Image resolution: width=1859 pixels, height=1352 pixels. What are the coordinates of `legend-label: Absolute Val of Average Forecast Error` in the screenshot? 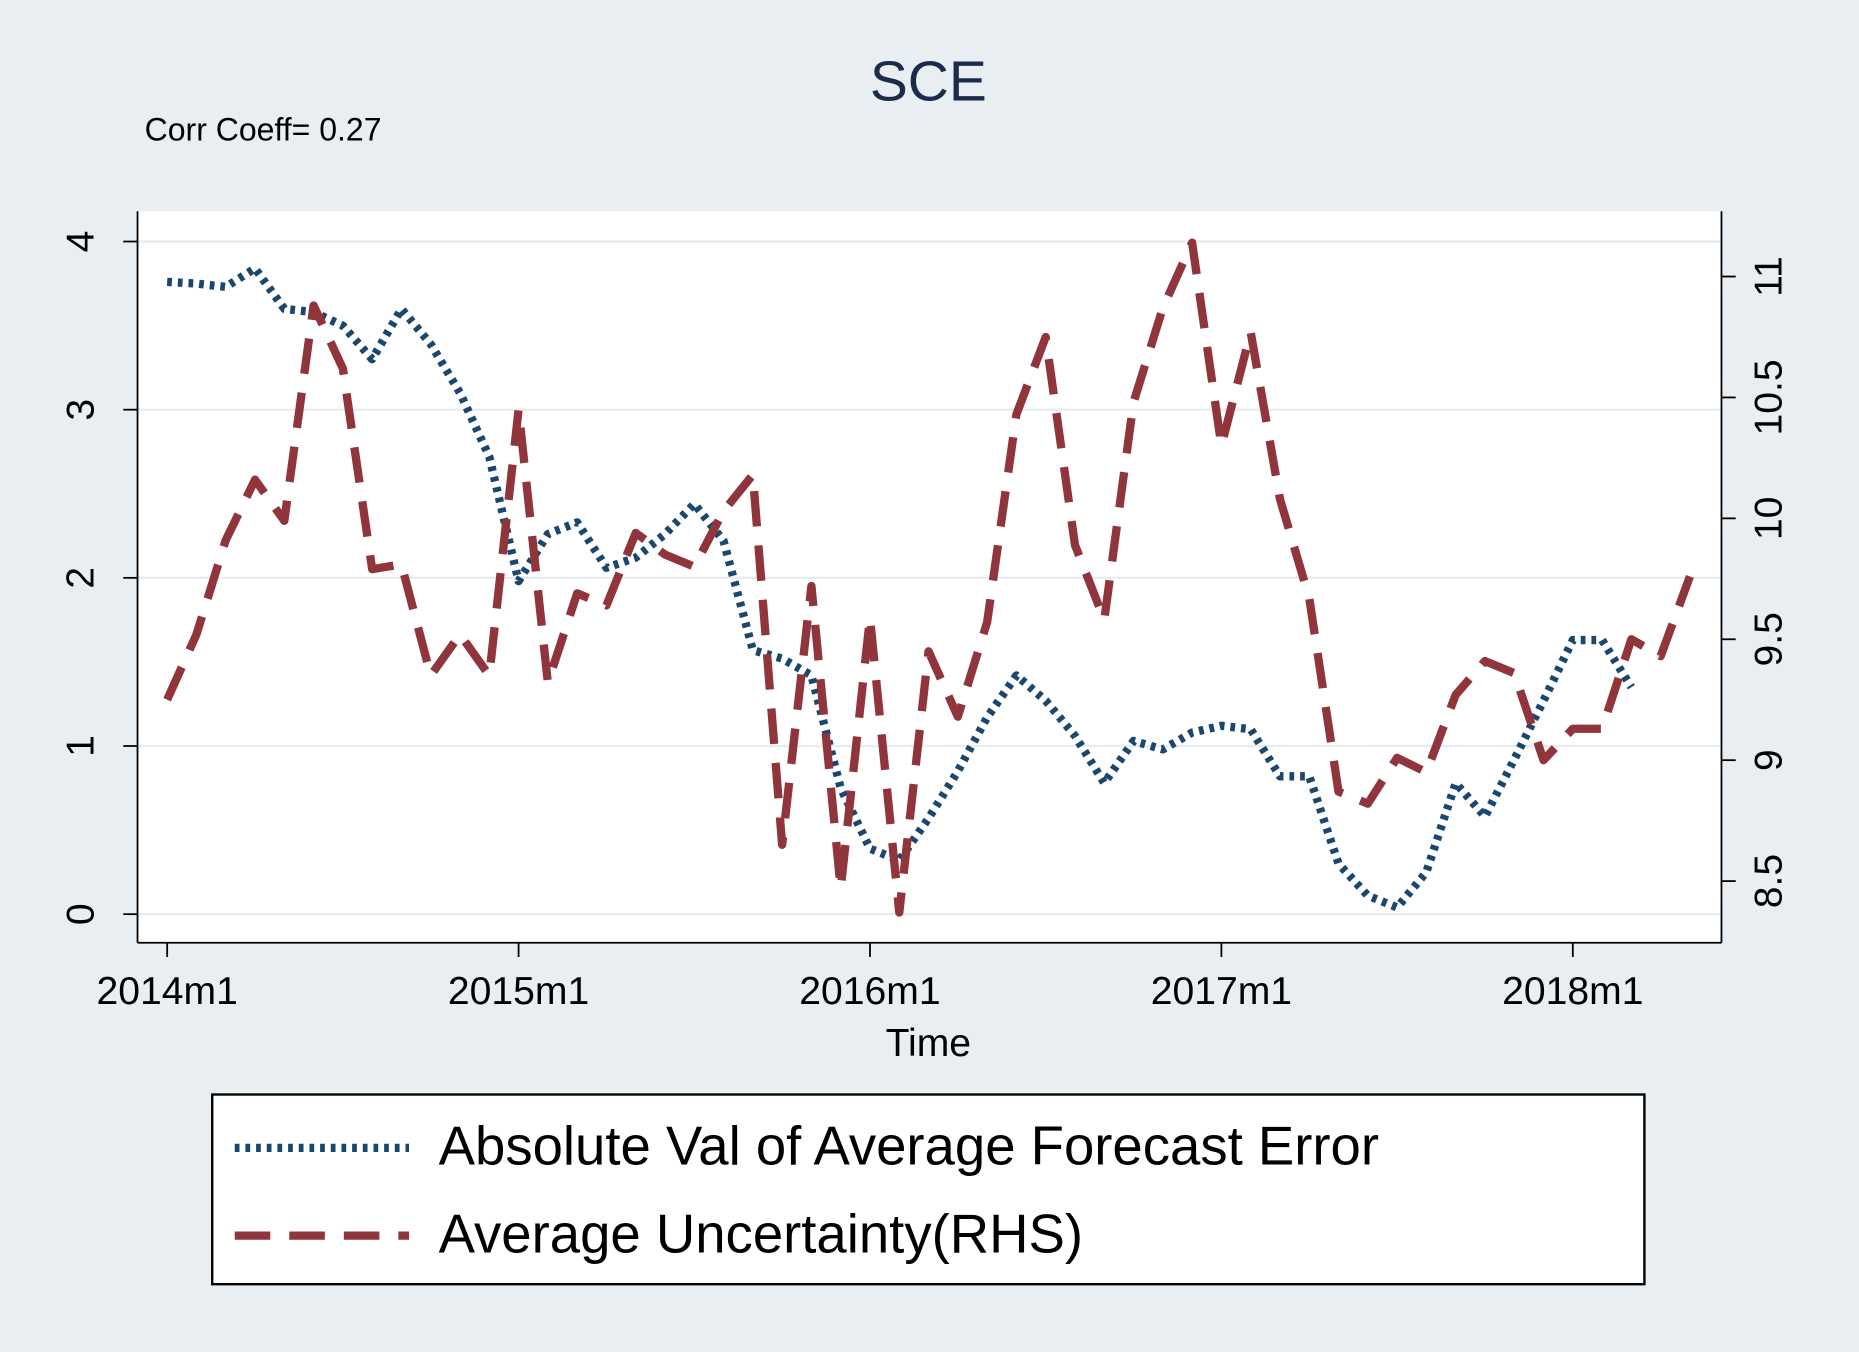 It's located at (909, 1146).